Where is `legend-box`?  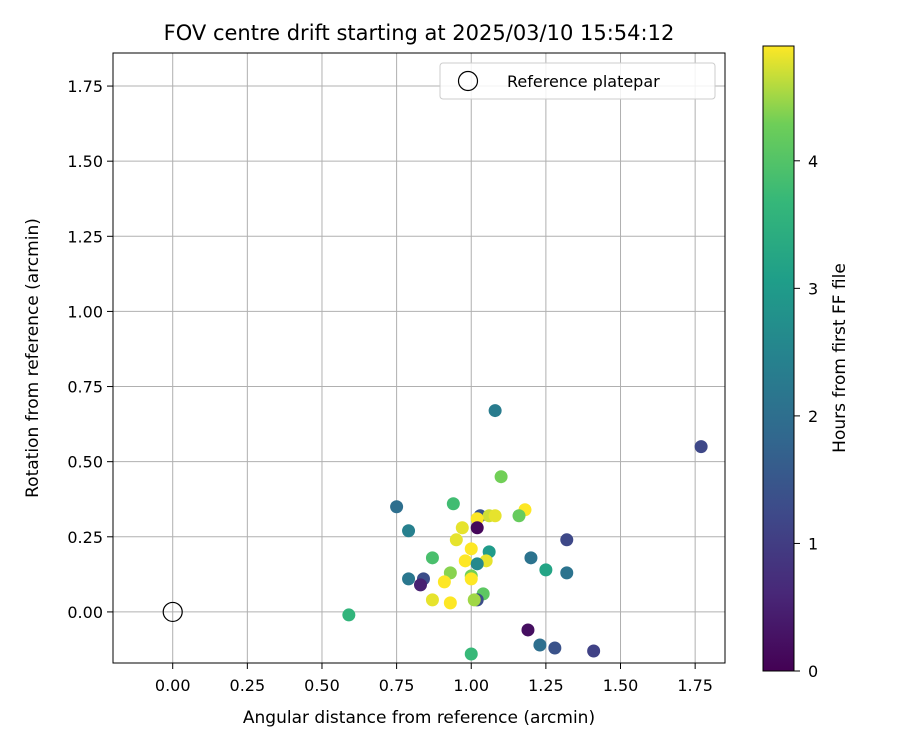 legend-box is located at coordinates (577, 81).